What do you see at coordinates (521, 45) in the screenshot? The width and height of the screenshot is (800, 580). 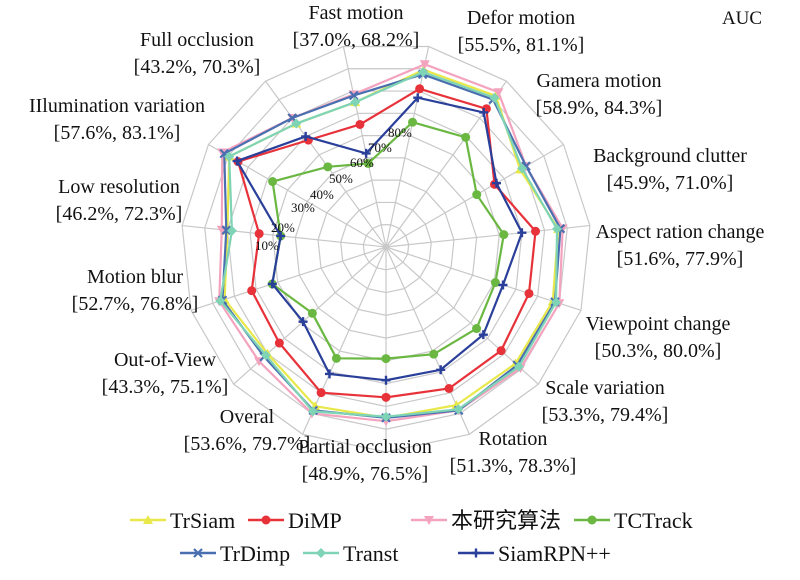 I see `axis-range-label: [55.5%, 81.1%]` at bounding box center [521, 45].